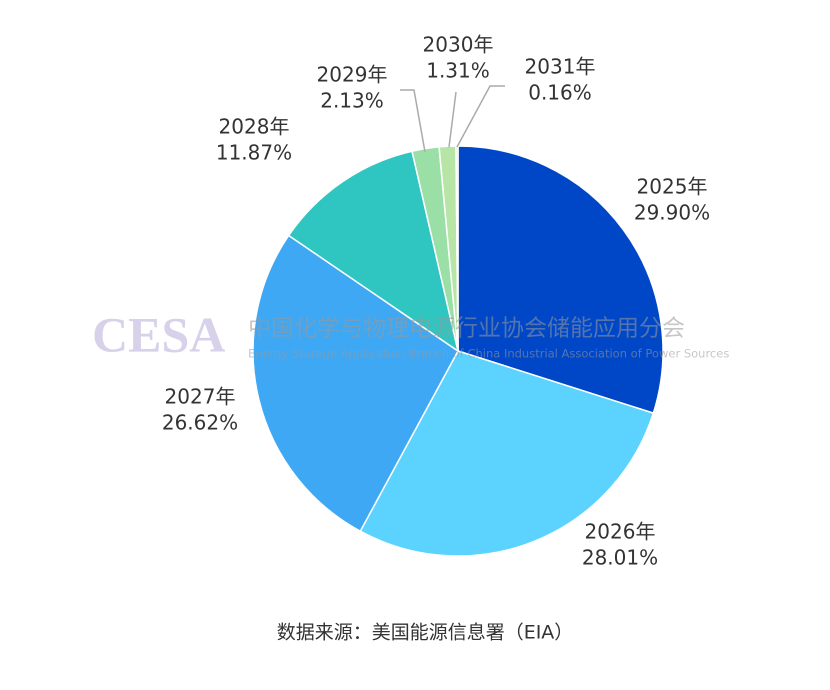  I want to click on source-note: 数据来源：美国能源信息署（EIA）, so click(425, 633).